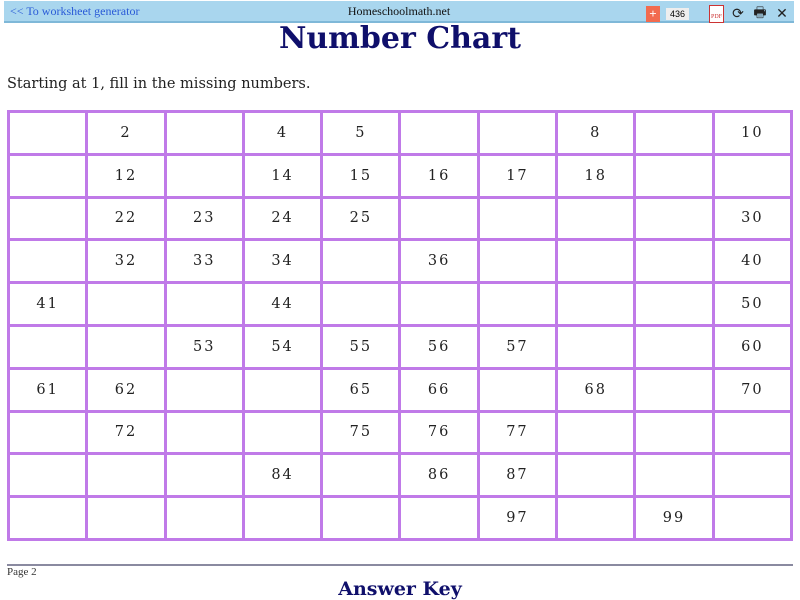 The image size is (800, 600). What do you see at coordinates (782, 14) in the screenshot?
I see `close-icon: ✕` at bounding box center [782, 14].